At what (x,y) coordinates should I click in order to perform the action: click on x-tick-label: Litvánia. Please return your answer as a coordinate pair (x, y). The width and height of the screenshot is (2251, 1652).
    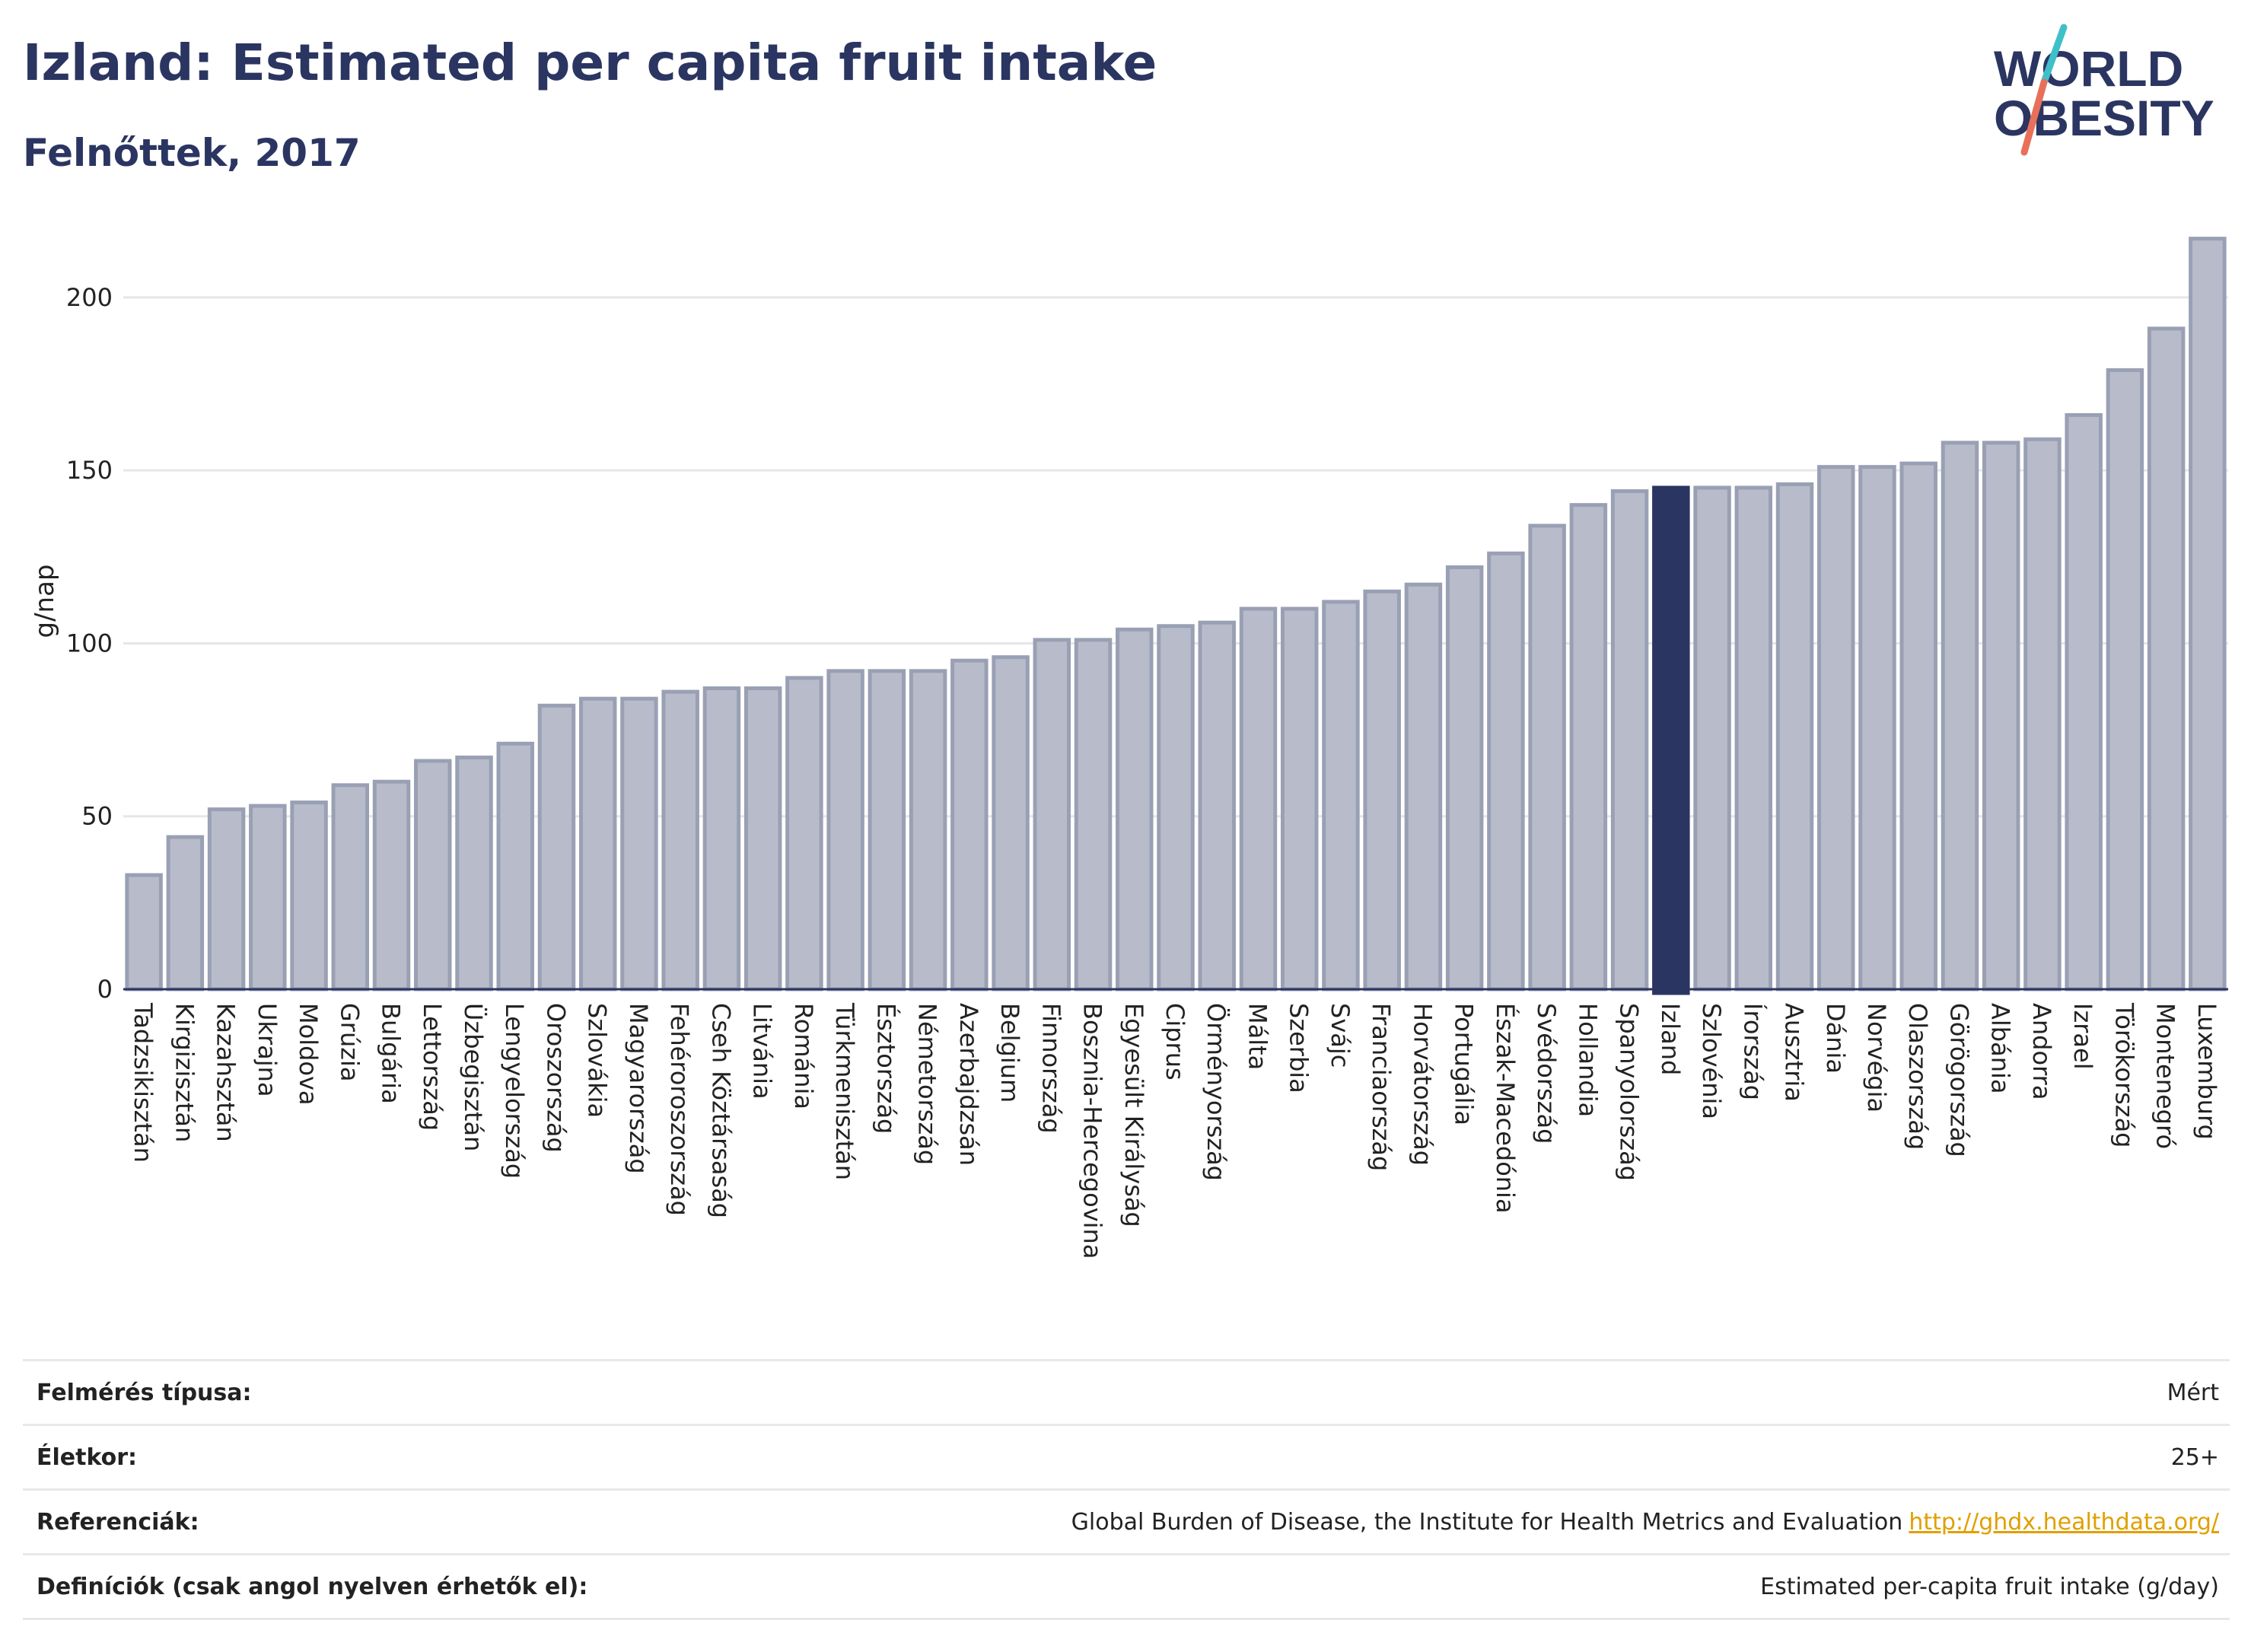
    Looking at the image, I should click on (762, 1051).